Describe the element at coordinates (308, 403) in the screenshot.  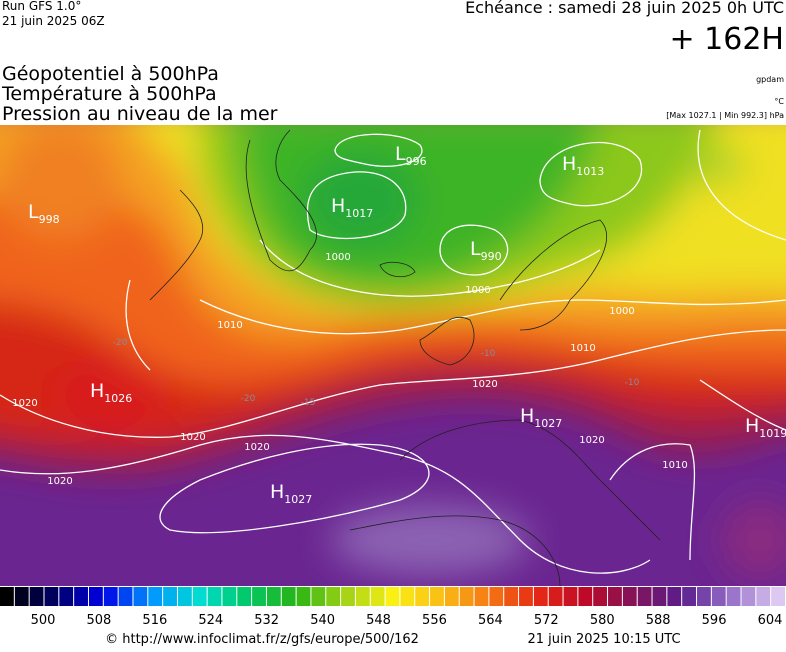
I see `temperature-label: -15` at that location.